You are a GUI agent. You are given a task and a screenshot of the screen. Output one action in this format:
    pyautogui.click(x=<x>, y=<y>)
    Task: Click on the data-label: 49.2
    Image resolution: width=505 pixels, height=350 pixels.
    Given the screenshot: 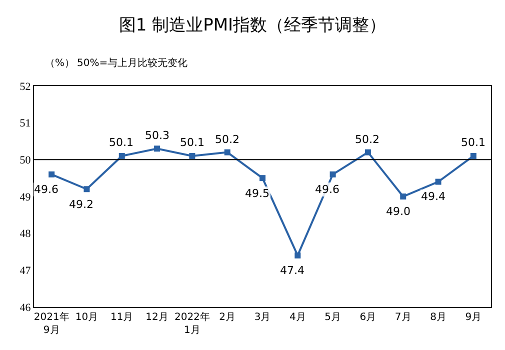 What is the action you would take?
    pyautogui.click(x=81, y=204)
    